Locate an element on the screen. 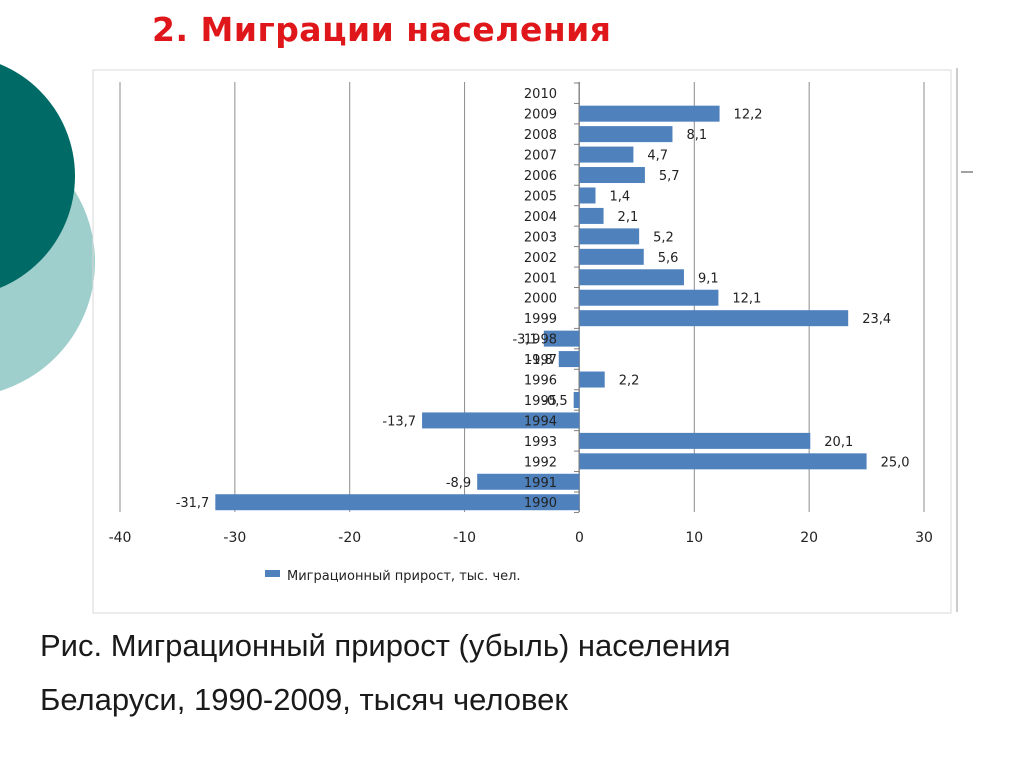 The height and width of the screenshot is (768, 1024). bar-1993 is located at coordinates (695, 440).